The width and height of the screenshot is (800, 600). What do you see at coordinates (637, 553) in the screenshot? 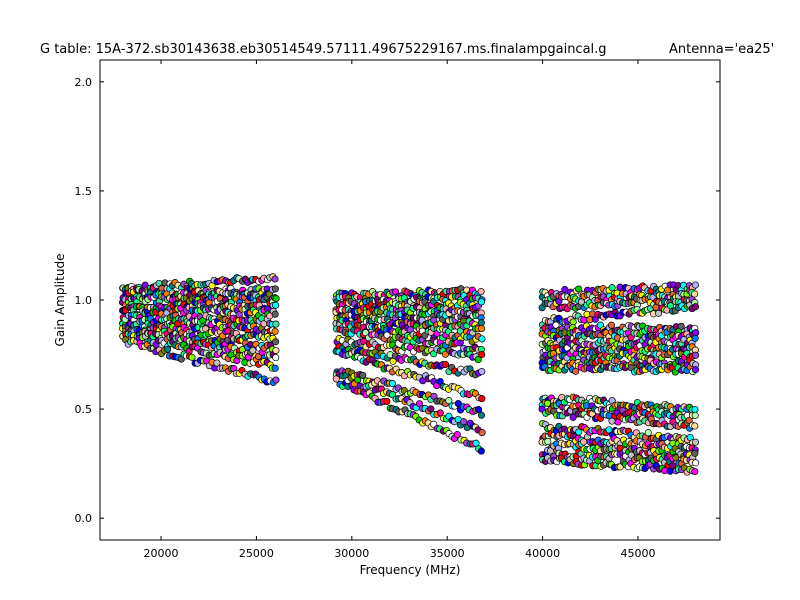
I see `x-tick-label: 45000` at bounding box center [637, 553].